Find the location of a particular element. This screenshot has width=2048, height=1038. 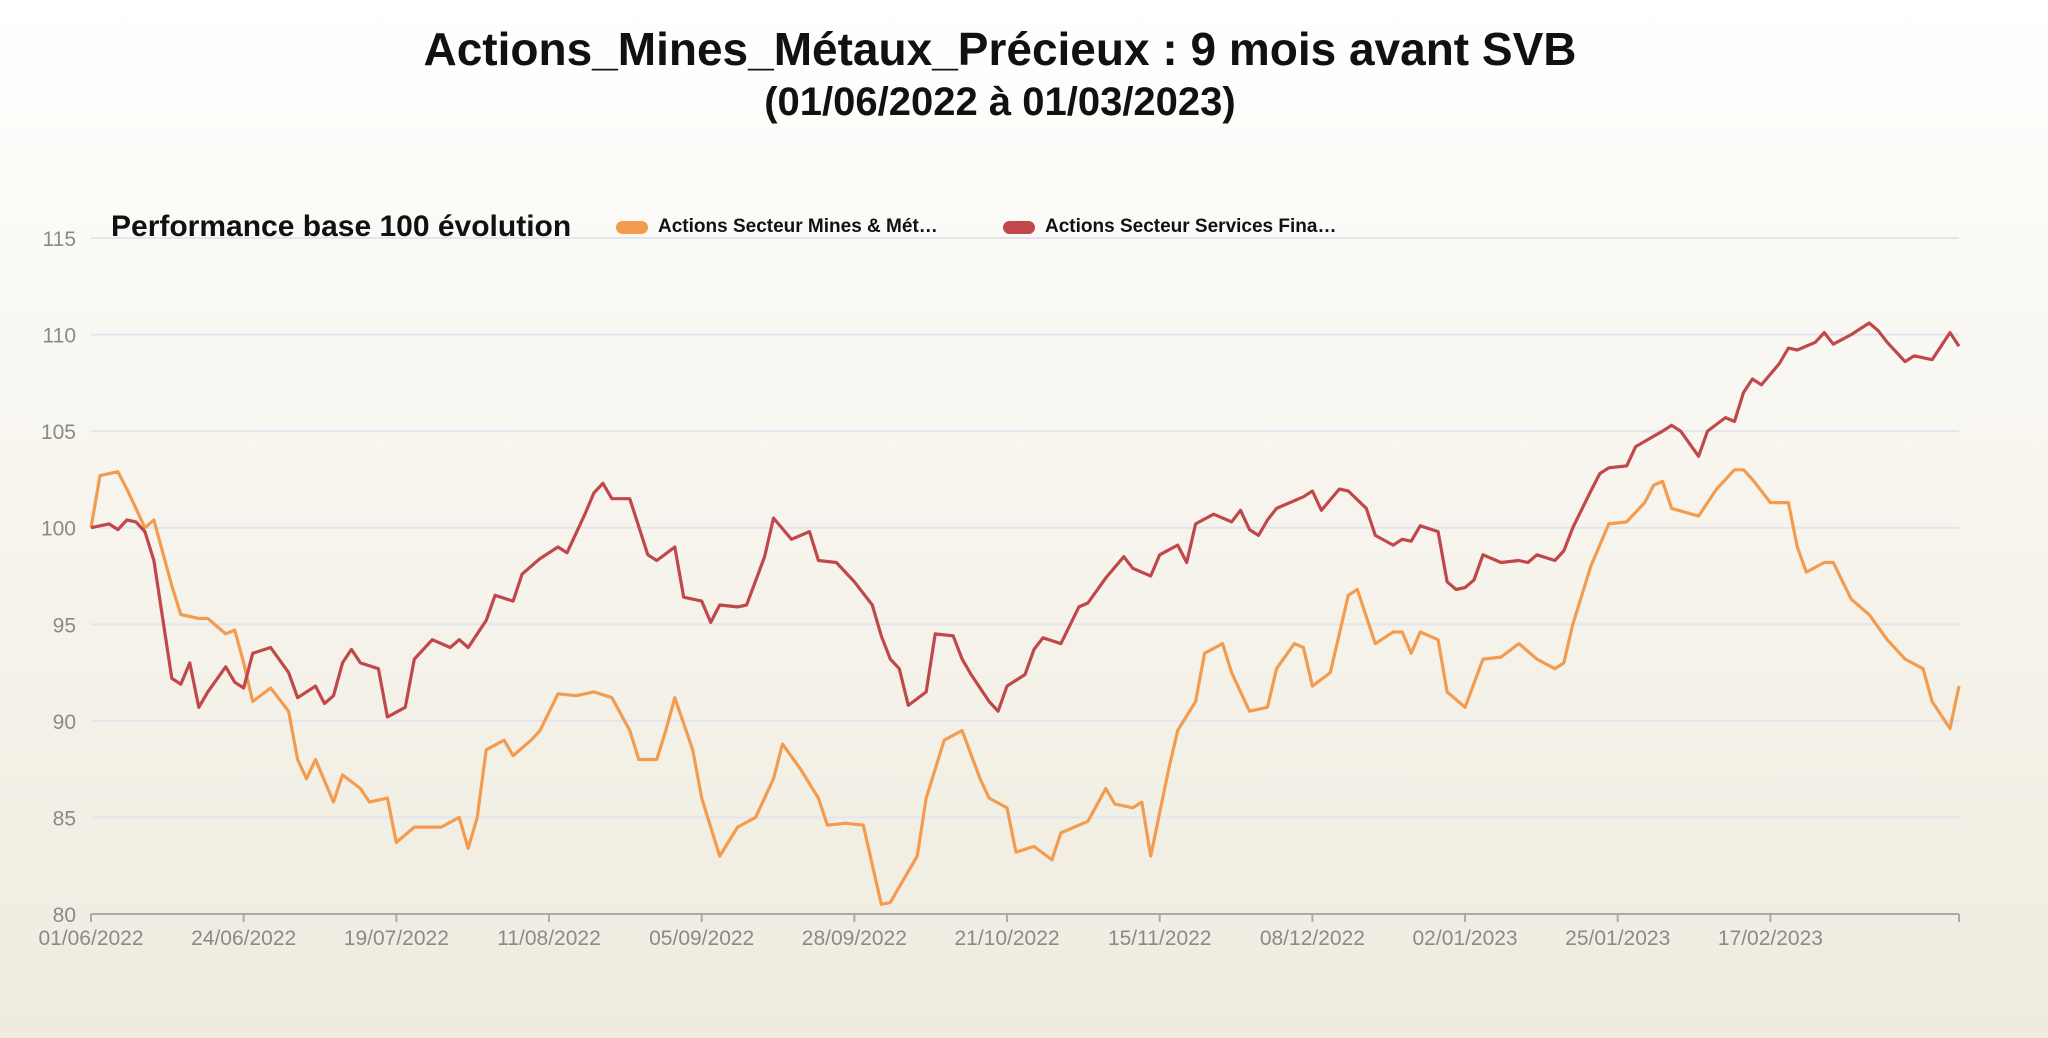

page-subtitle: (01/06/2022 à 01/03/2023) is located at coordinates (1000, 102).